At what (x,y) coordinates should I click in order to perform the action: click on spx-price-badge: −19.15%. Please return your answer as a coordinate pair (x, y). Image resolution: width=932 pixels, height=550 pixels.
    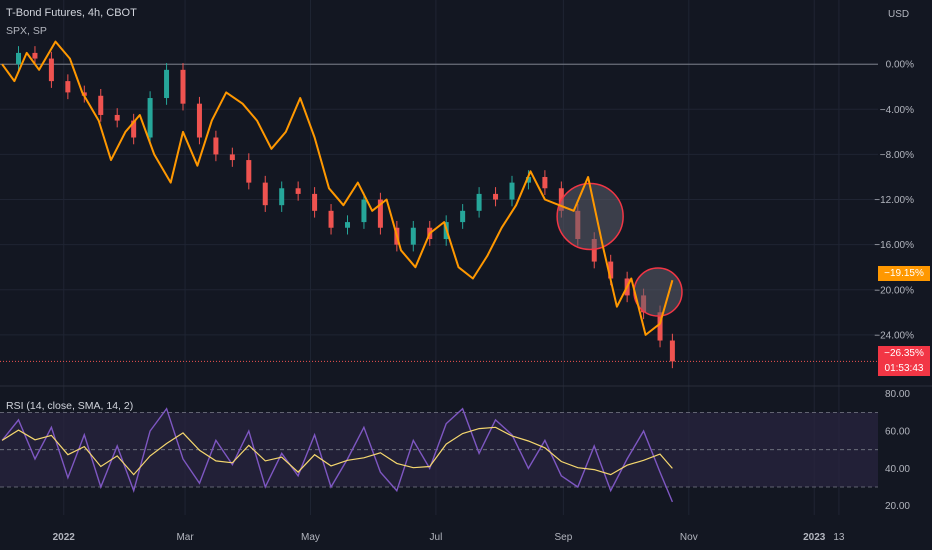
    Looking at the image, I should click on (904, 273).